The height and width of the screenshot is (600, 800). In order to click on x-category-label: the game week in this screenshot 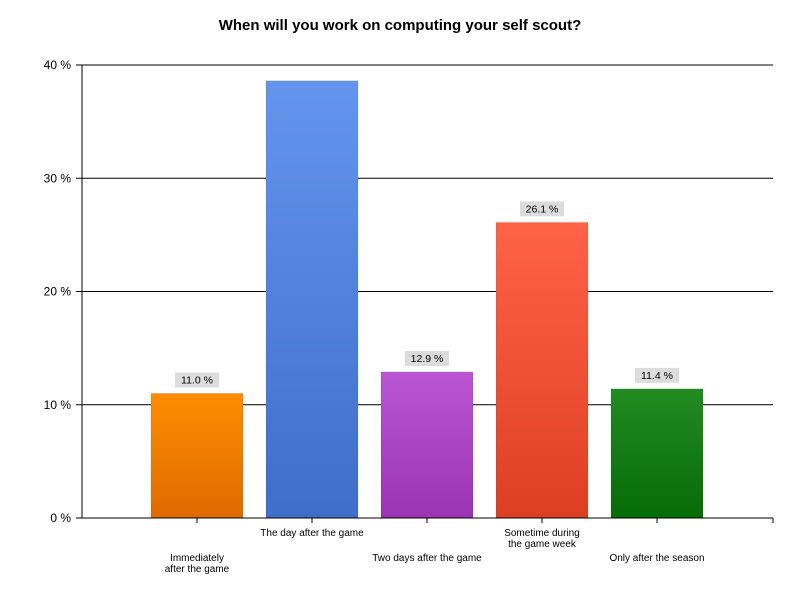, I will do `click(542, 544)`.